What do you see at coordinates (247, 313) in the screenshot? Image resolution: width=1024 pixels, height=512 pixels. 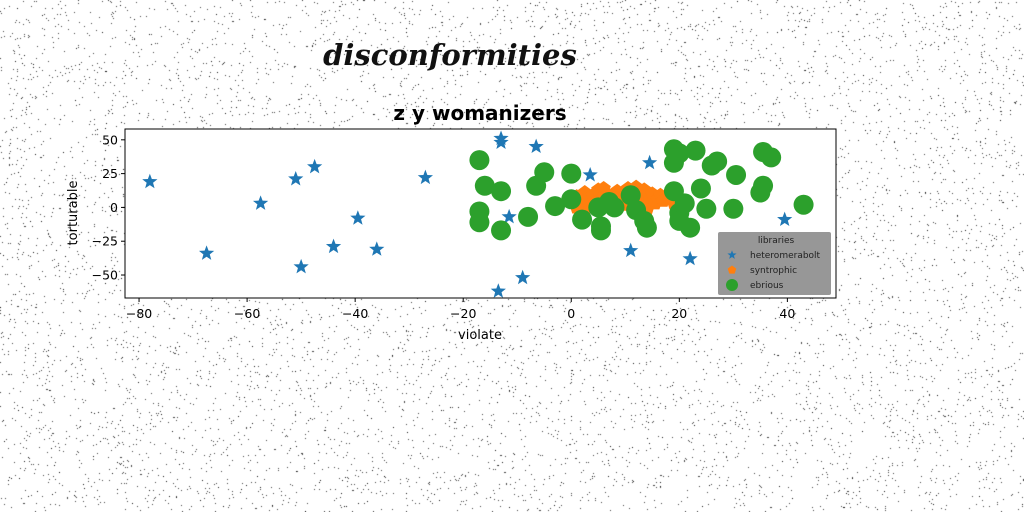 I see `x-tick-label--60: −60` at bounding box center [247, 313].